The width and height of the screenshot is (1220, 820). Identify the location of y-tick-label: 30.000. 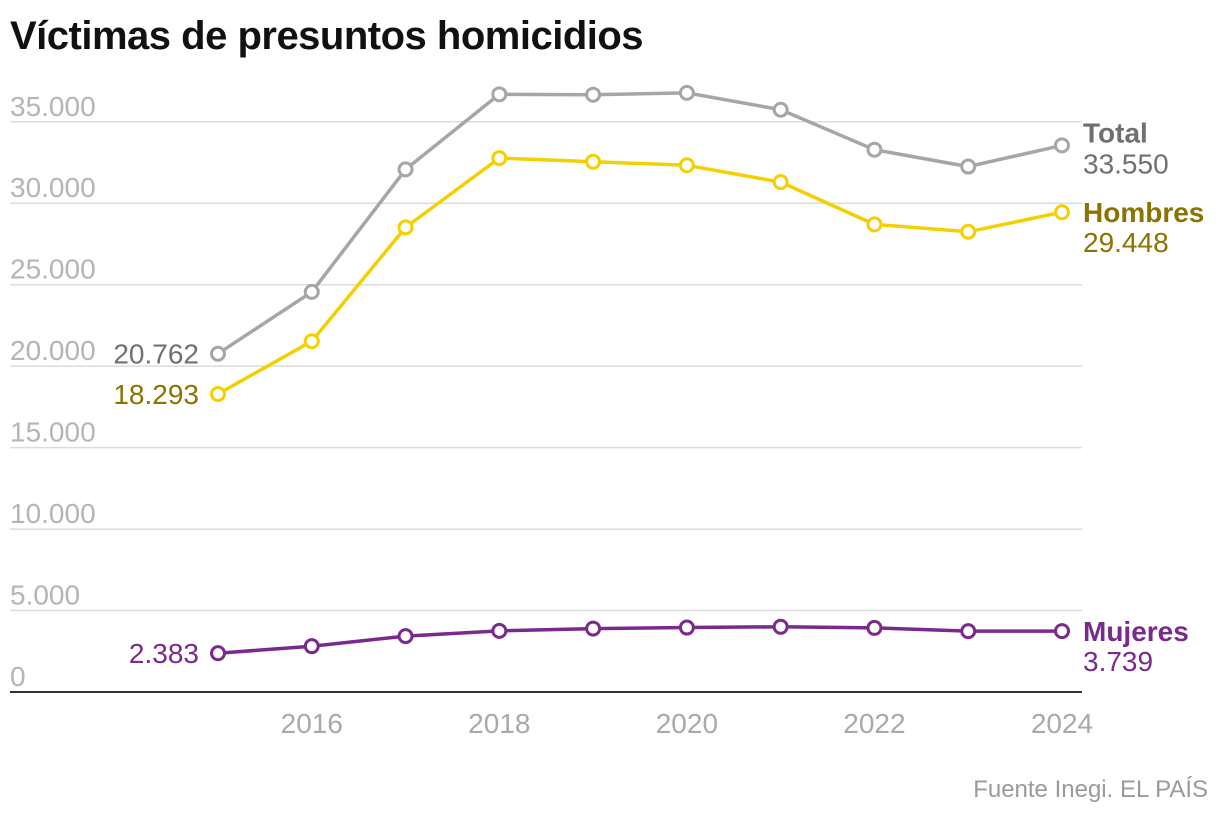
(53, 187).